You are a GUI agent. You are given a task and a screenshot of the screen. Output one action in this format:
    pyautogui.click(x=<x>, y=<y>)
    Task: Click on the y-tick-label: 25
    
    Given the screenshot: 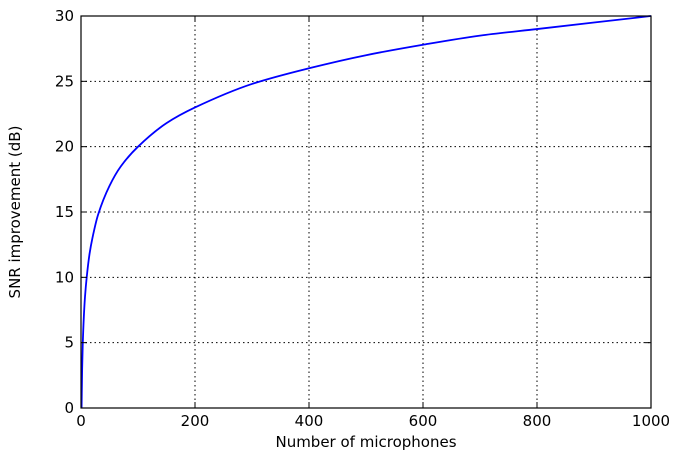 What is the action you would take?
    pyautogui.click(x=64, y=81)
    